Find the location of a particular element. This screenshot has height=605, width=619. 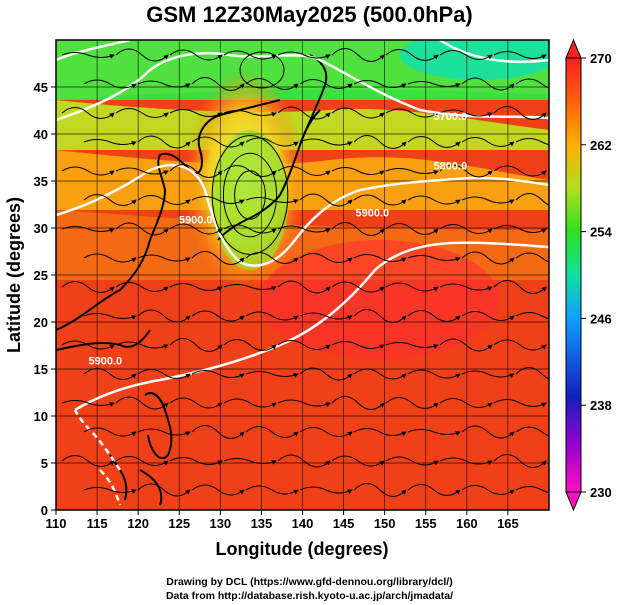

y-tick-label: 45 is located at coordinates (41, 87).